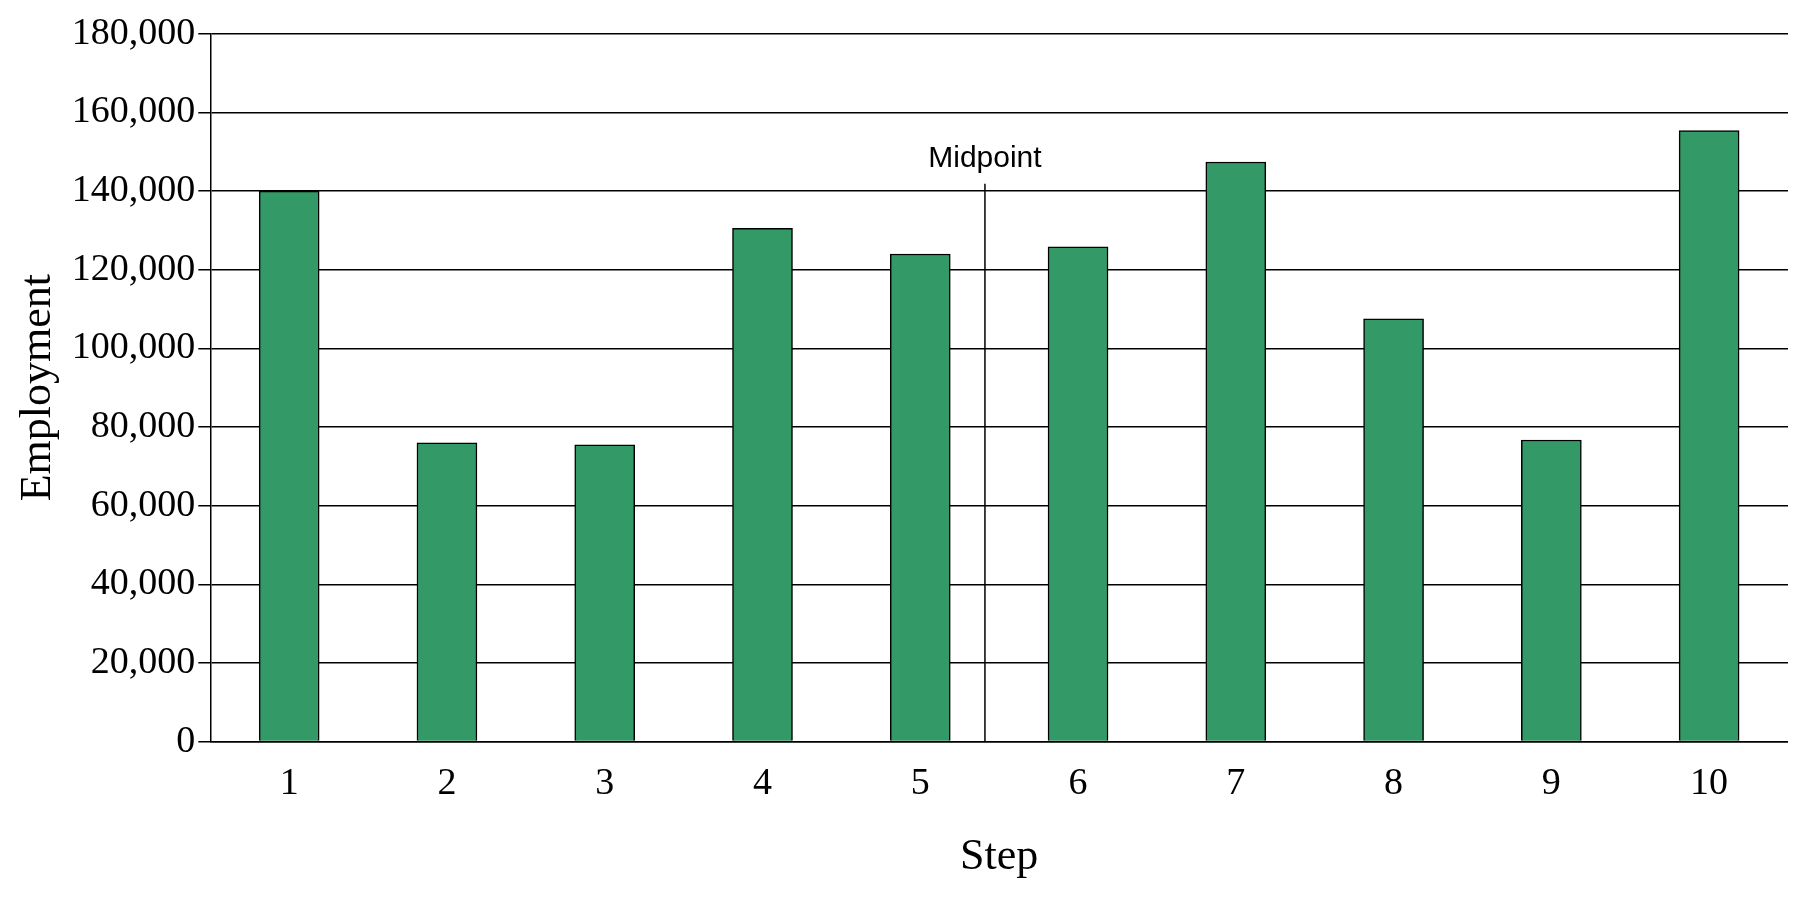 The height and width of the screenshot is (899, 1796). I want to click on x-tick-label: 4, so click(762, 781).